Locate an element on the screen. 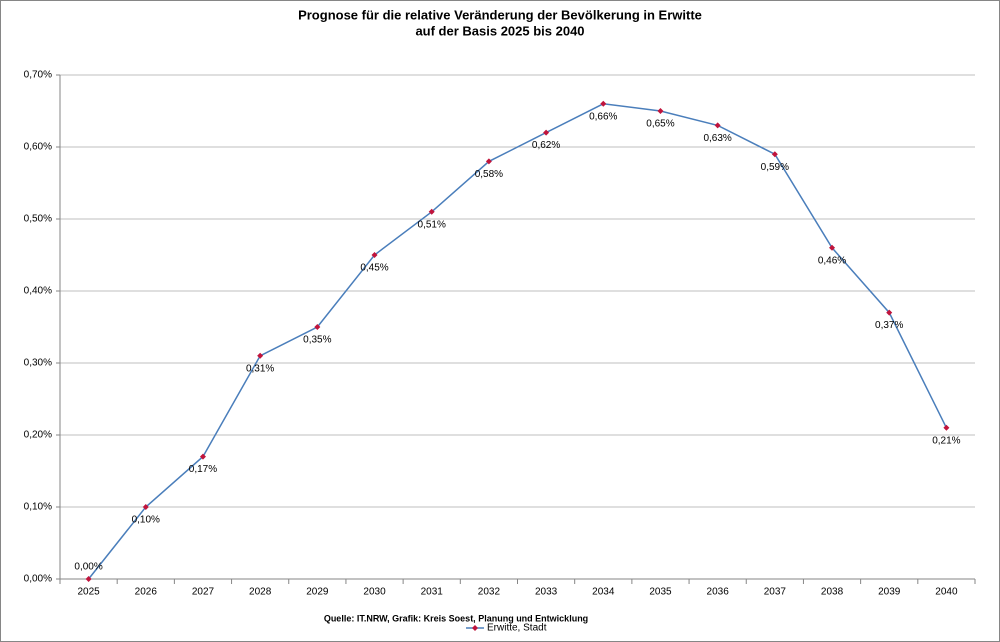 The image size is (1000, 642). chart-subtitle: auf der Basis 2025 bis 2040 is located at coordinates (499, 30).